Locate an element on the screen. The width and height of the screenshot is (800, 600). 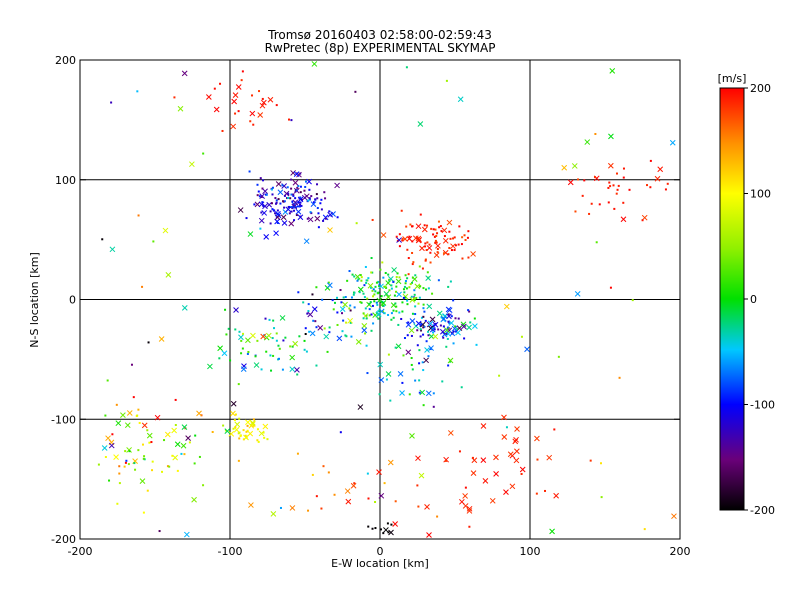
colorbar-tick-label: 0 is located at coordinates (753, 299).